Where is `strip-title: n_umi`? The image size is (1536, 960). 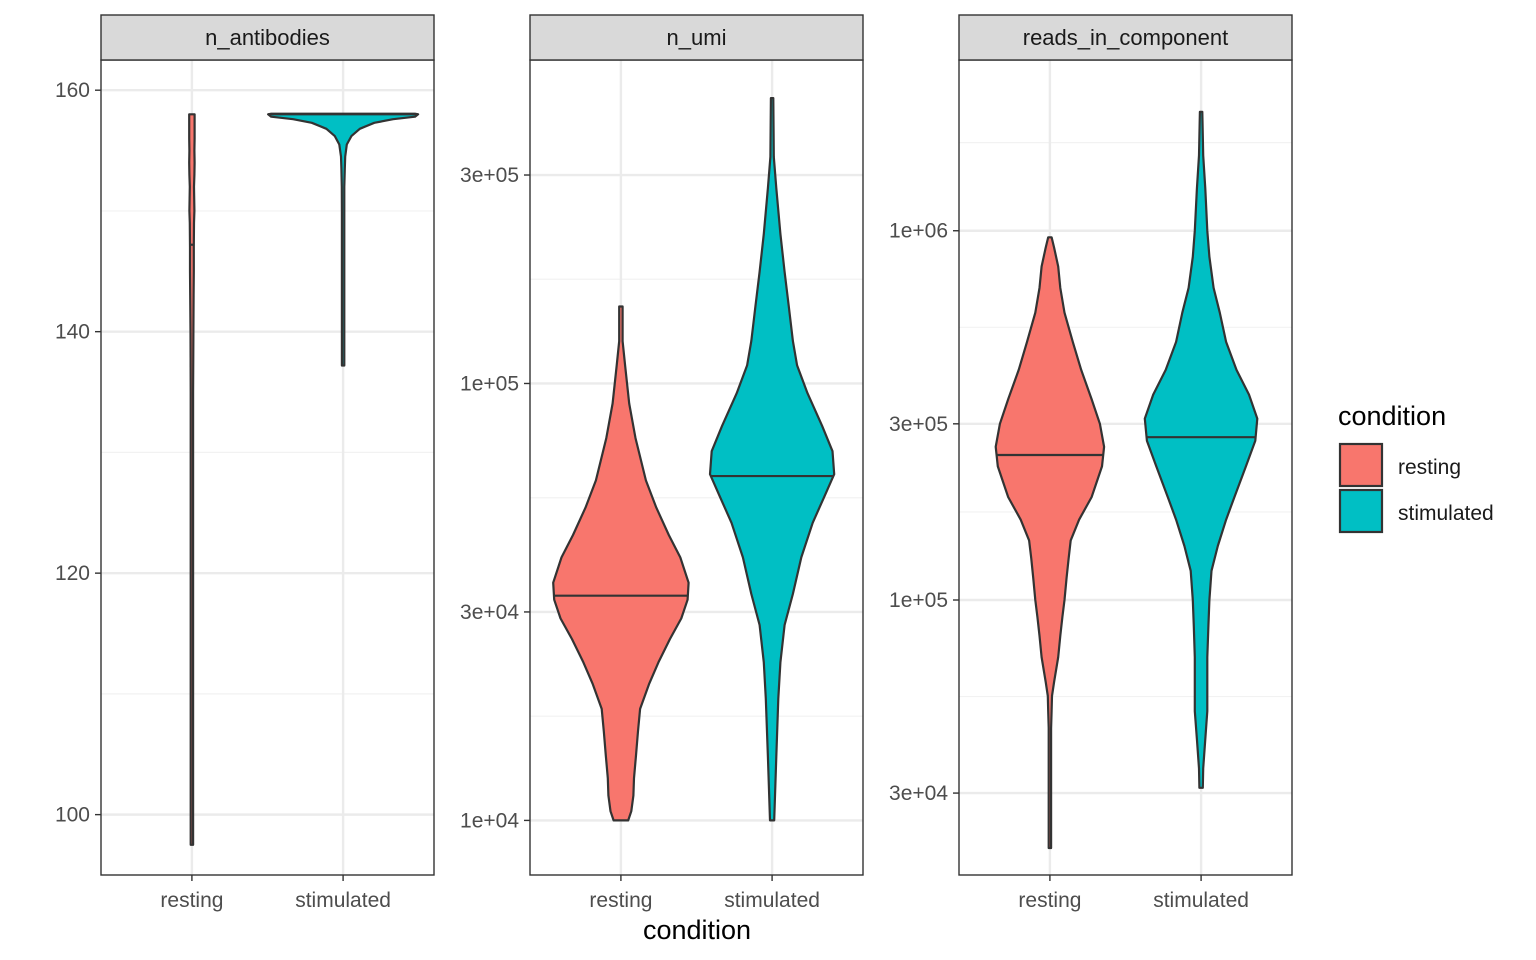
strip-title: n_umi is located at coordinates (697, 37).